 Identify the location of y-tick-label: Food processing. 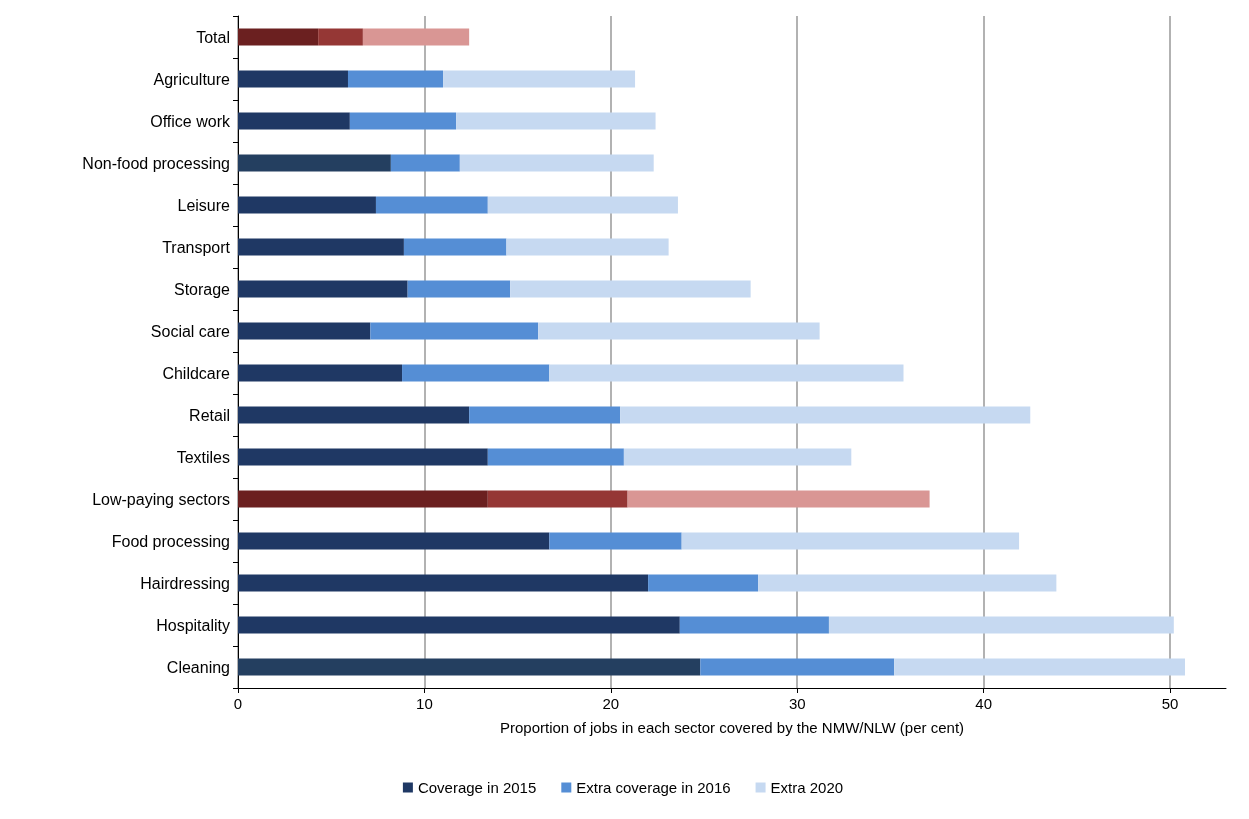
(170, 541).